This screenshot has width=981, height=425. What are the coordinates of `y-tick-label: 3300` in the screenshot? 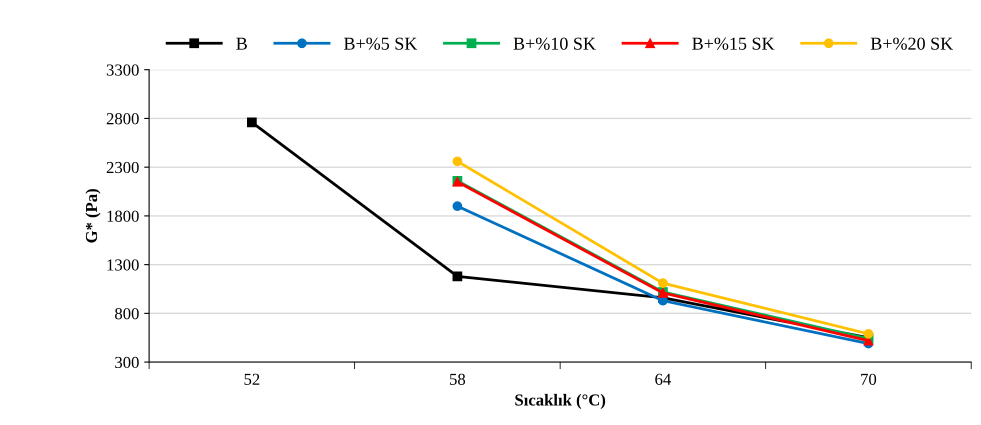 It's located at (122, 70).